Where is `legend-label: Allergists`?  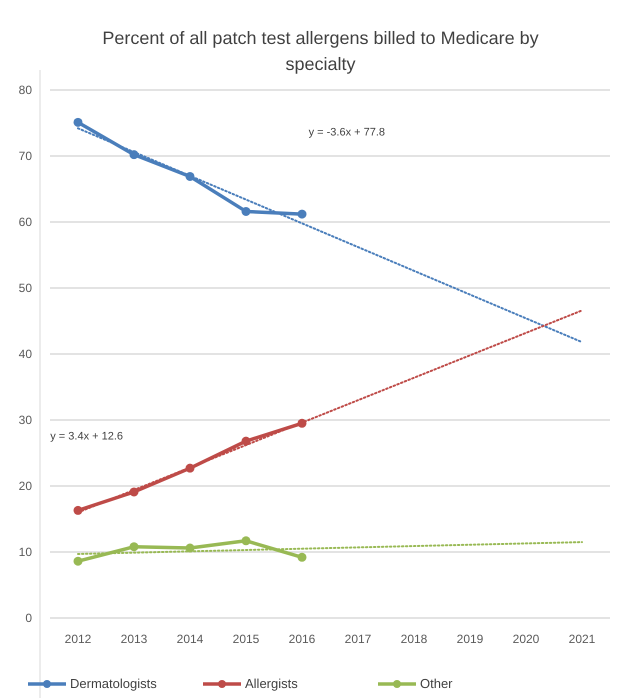 legend-label: Allergists is located at coordinates (271, 683).